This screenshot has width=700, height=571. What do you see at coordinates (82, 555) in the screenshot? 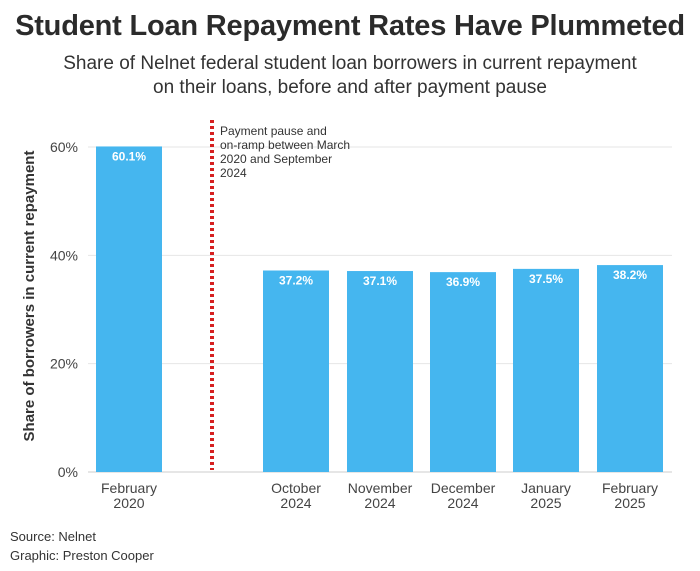
I see `graphic-credit: Graphic: Preston Cooper` at bounding box center [82, 555].